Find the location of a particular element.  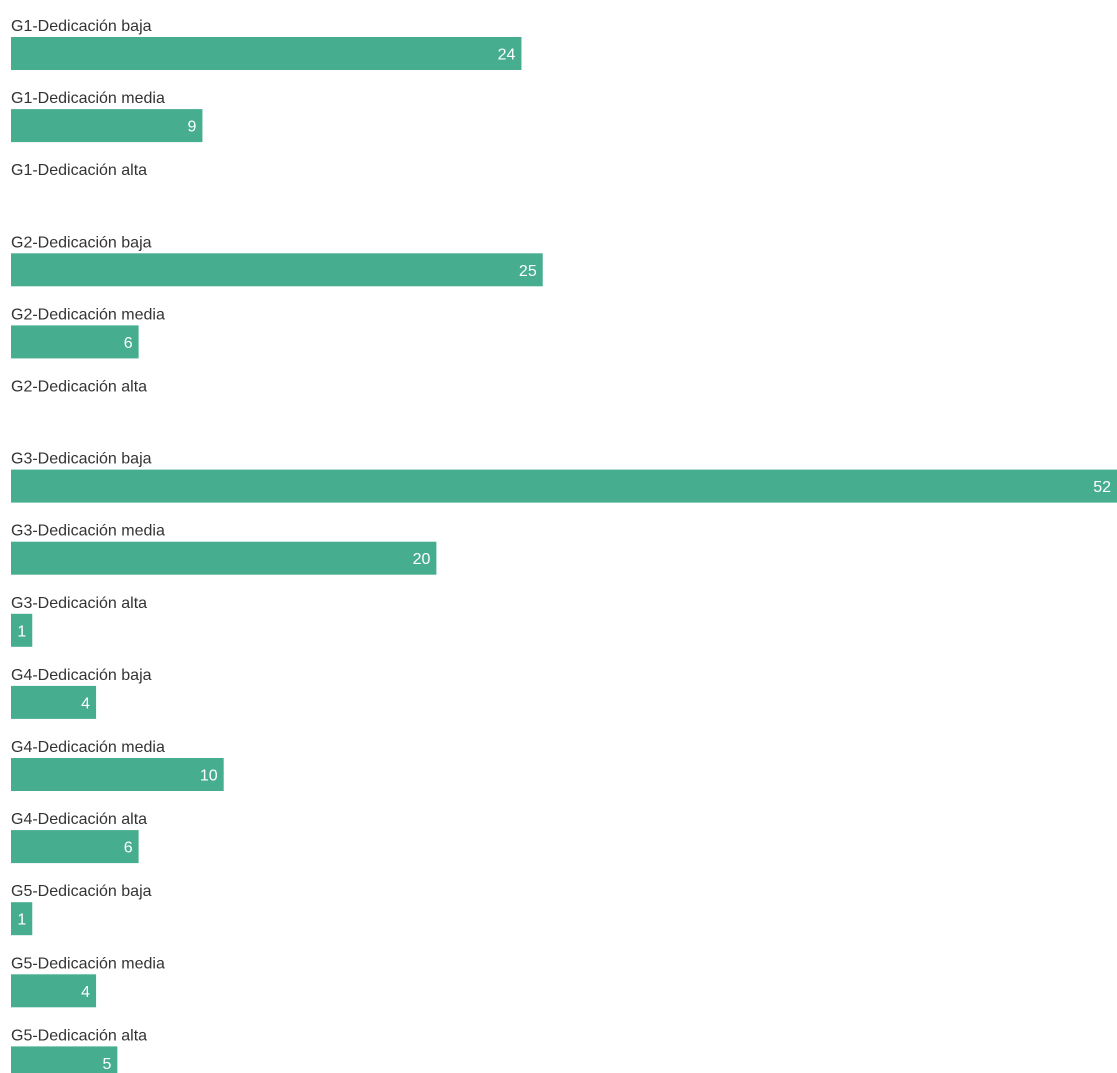

category-label: G4-Dedicación baja is located at coordinates (81, 675).